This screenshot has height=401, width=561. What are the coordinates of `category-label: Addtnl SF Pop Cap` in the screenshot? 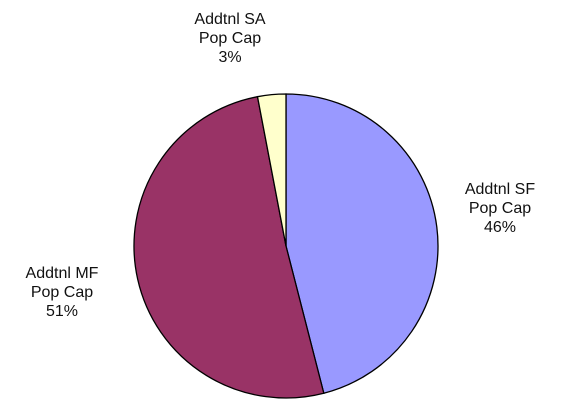 It's located at (500, 199).